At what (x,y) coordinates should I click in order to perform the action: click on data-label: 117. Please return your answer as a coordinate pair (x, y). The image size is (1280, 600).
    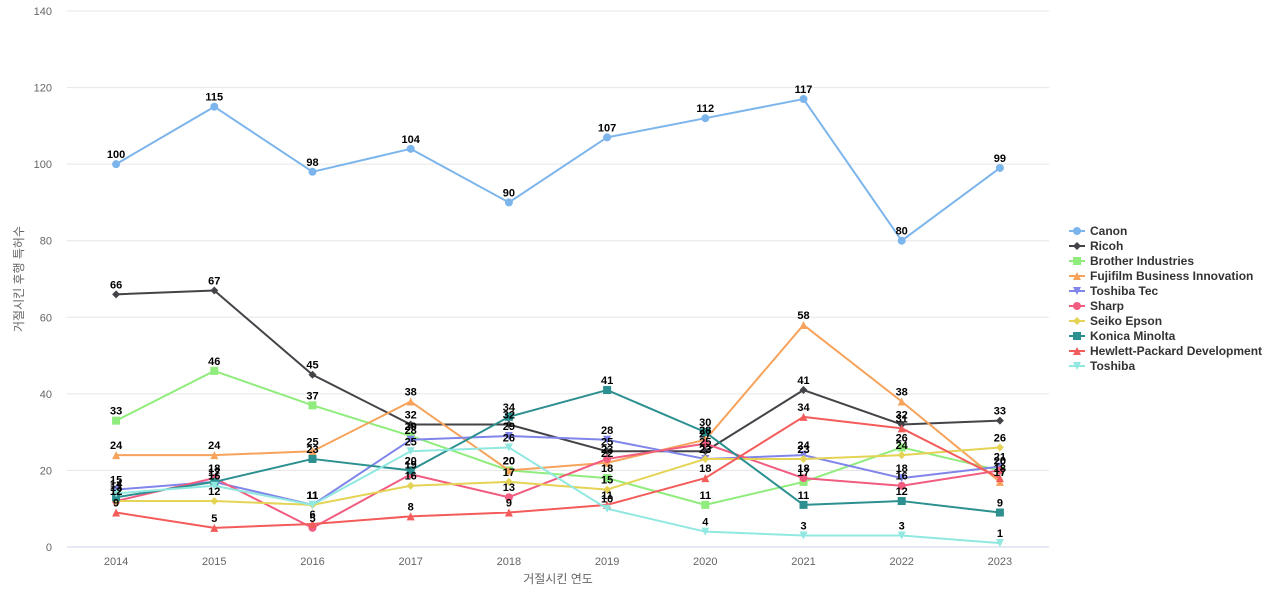
    Looking at the image, I should click on (804, 90).